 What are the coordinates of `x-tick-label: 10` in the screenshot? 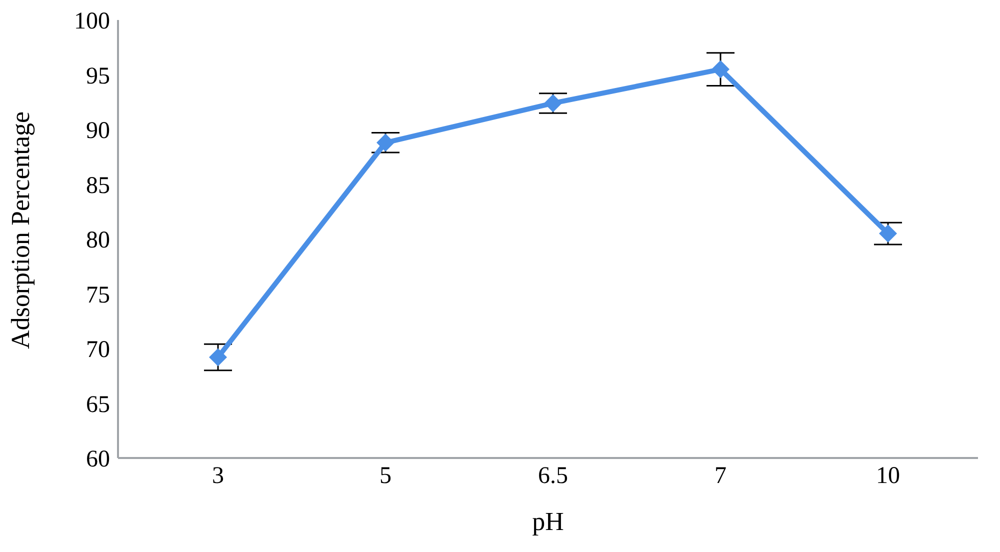 It's located at (888, 476).